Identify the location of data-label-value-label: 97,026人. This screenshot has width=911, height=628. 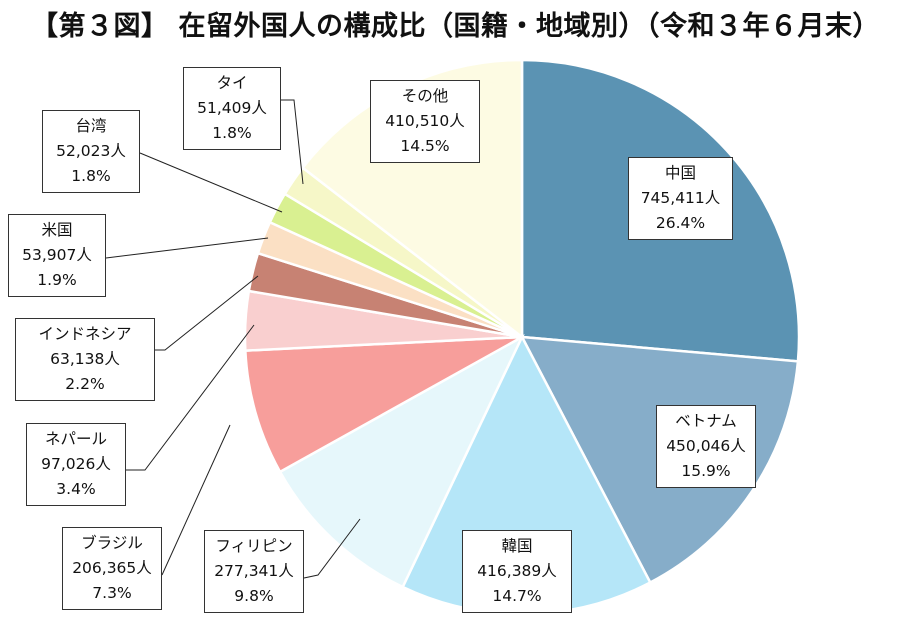
(76, 464).